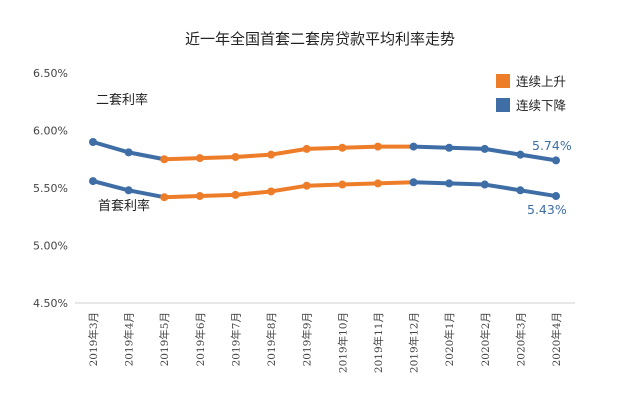 The width and height of the screenshot is (640, 402). What do you see at coordinates (520, 339) in the screenshot?
I see `x-tick-label: 2020年3月` at bounding box center [520, 339].